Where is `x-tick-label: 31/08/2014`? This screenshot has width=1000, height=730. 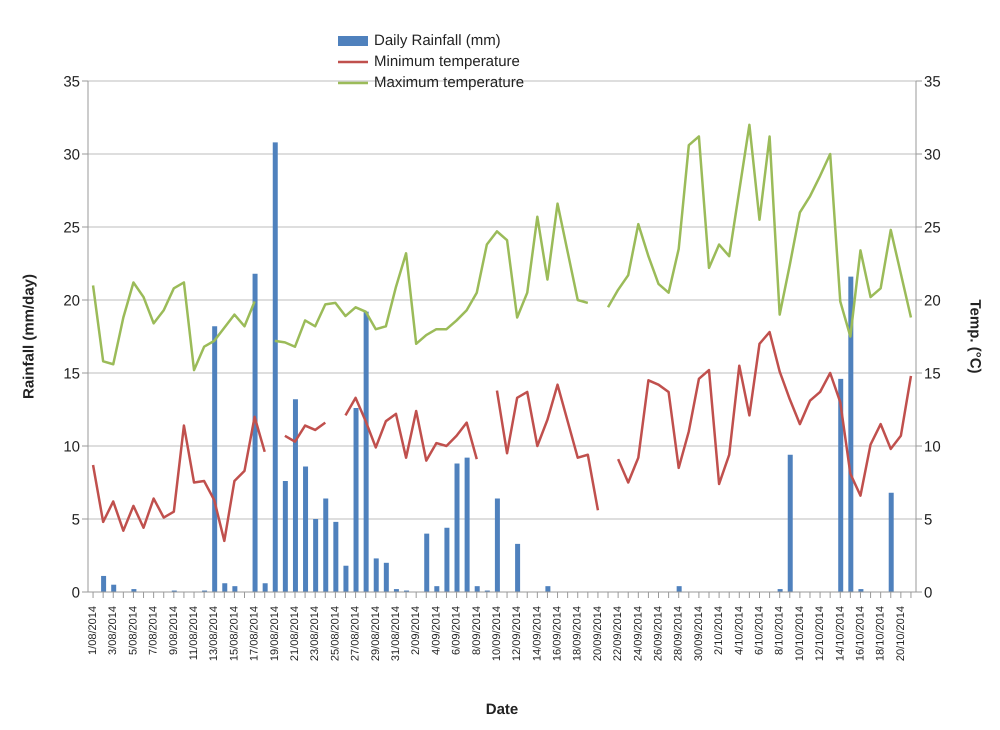
x-tick-label: 31/08/2014 is located at coordinates (396, 634).